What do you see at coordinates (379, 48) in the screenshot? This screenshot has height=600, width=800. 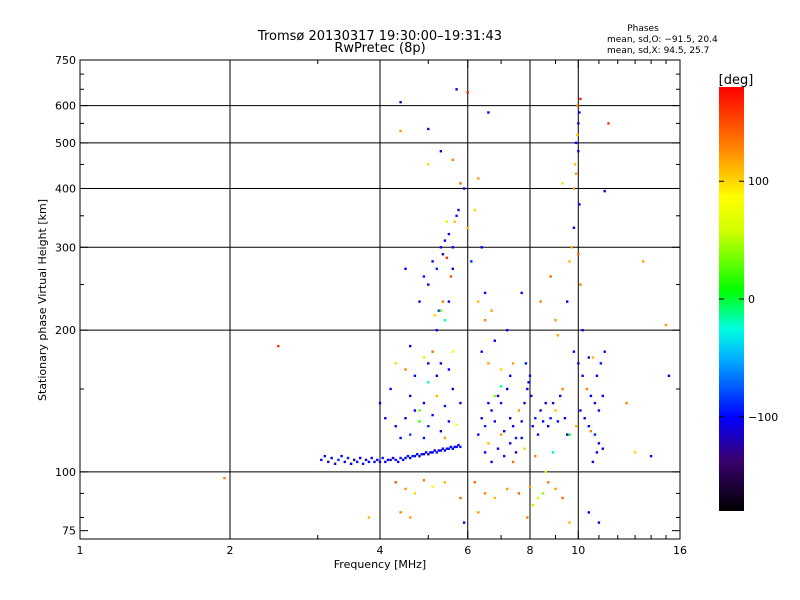 I see `chart-subtitle: RwPretec (8p)` at bounding box center [379, 48].